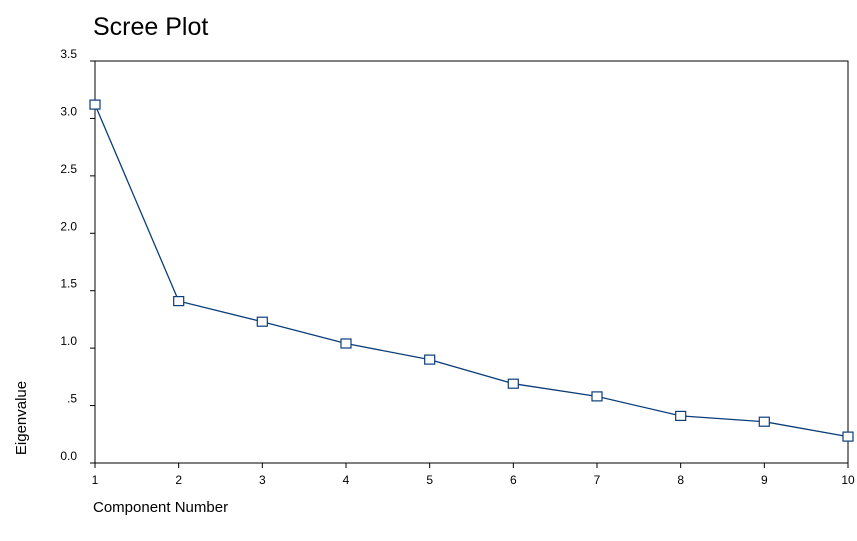 This screenshot has width=857, height=541. Describe the element at coordinates (68, 111) in the screenshot. I see `y-tick-label: 3.0` at that location.